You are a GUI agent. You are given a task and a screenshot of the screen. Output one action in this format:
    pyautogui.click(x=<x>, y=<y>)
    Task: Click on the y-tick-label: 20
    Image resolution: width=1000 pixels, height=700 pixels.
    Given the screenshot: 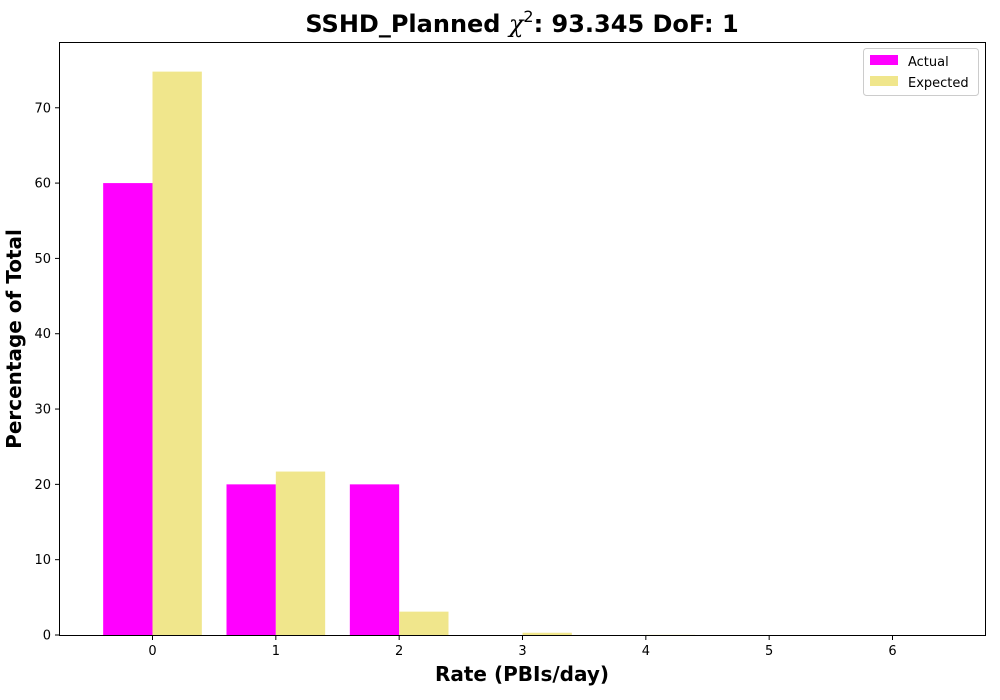 What is the action you would take?
    pyautogui.click(x=42, y=485)
    